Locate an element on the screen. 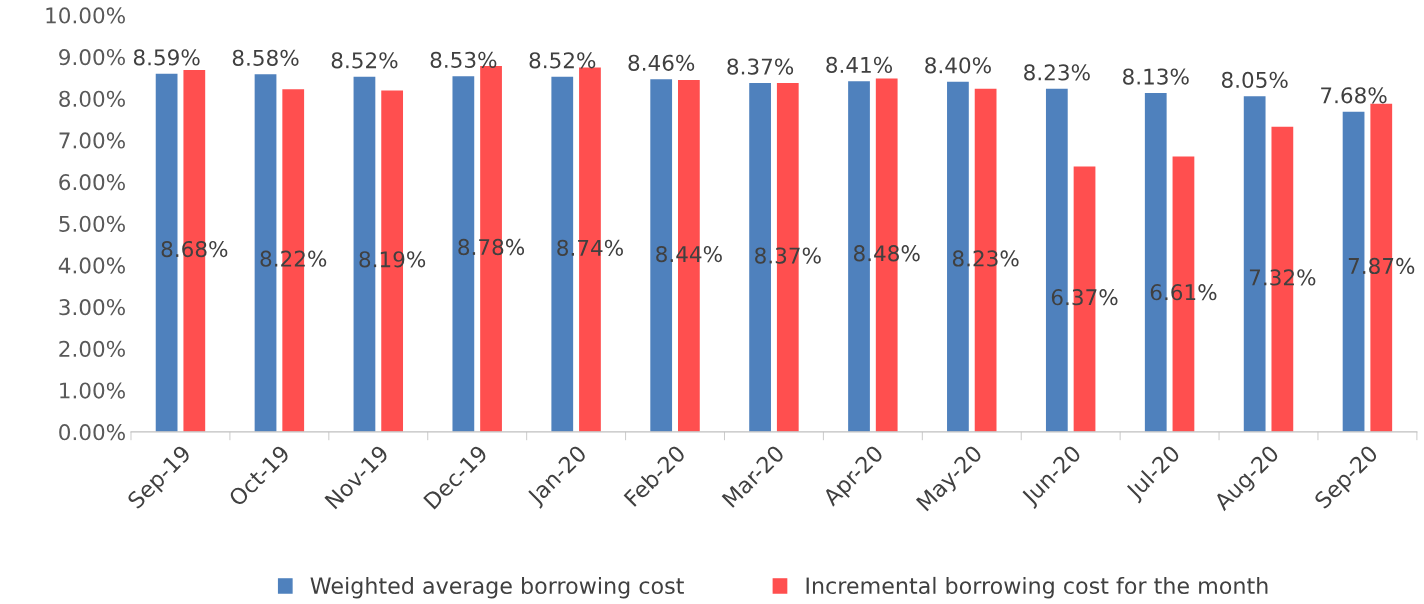 This screenshot has height=604, width=1424. y-tick-label: 7.00% is located at coordinates (92, 140).